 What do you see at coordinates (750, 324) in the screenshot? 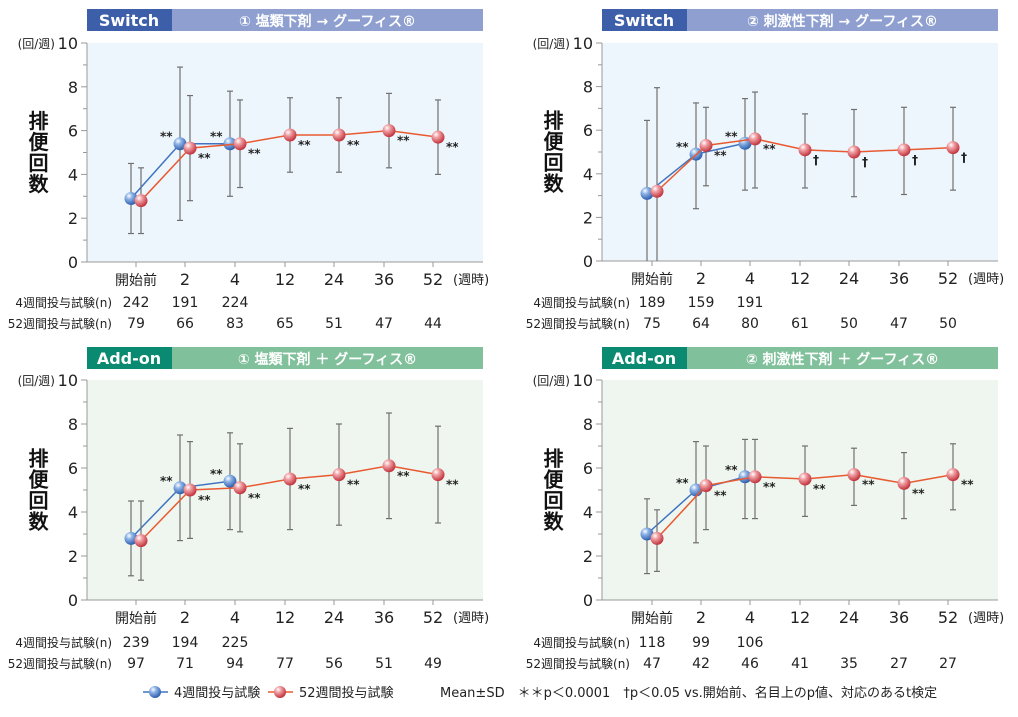
I see `n-value: 80` at bounding box center [750, 324].